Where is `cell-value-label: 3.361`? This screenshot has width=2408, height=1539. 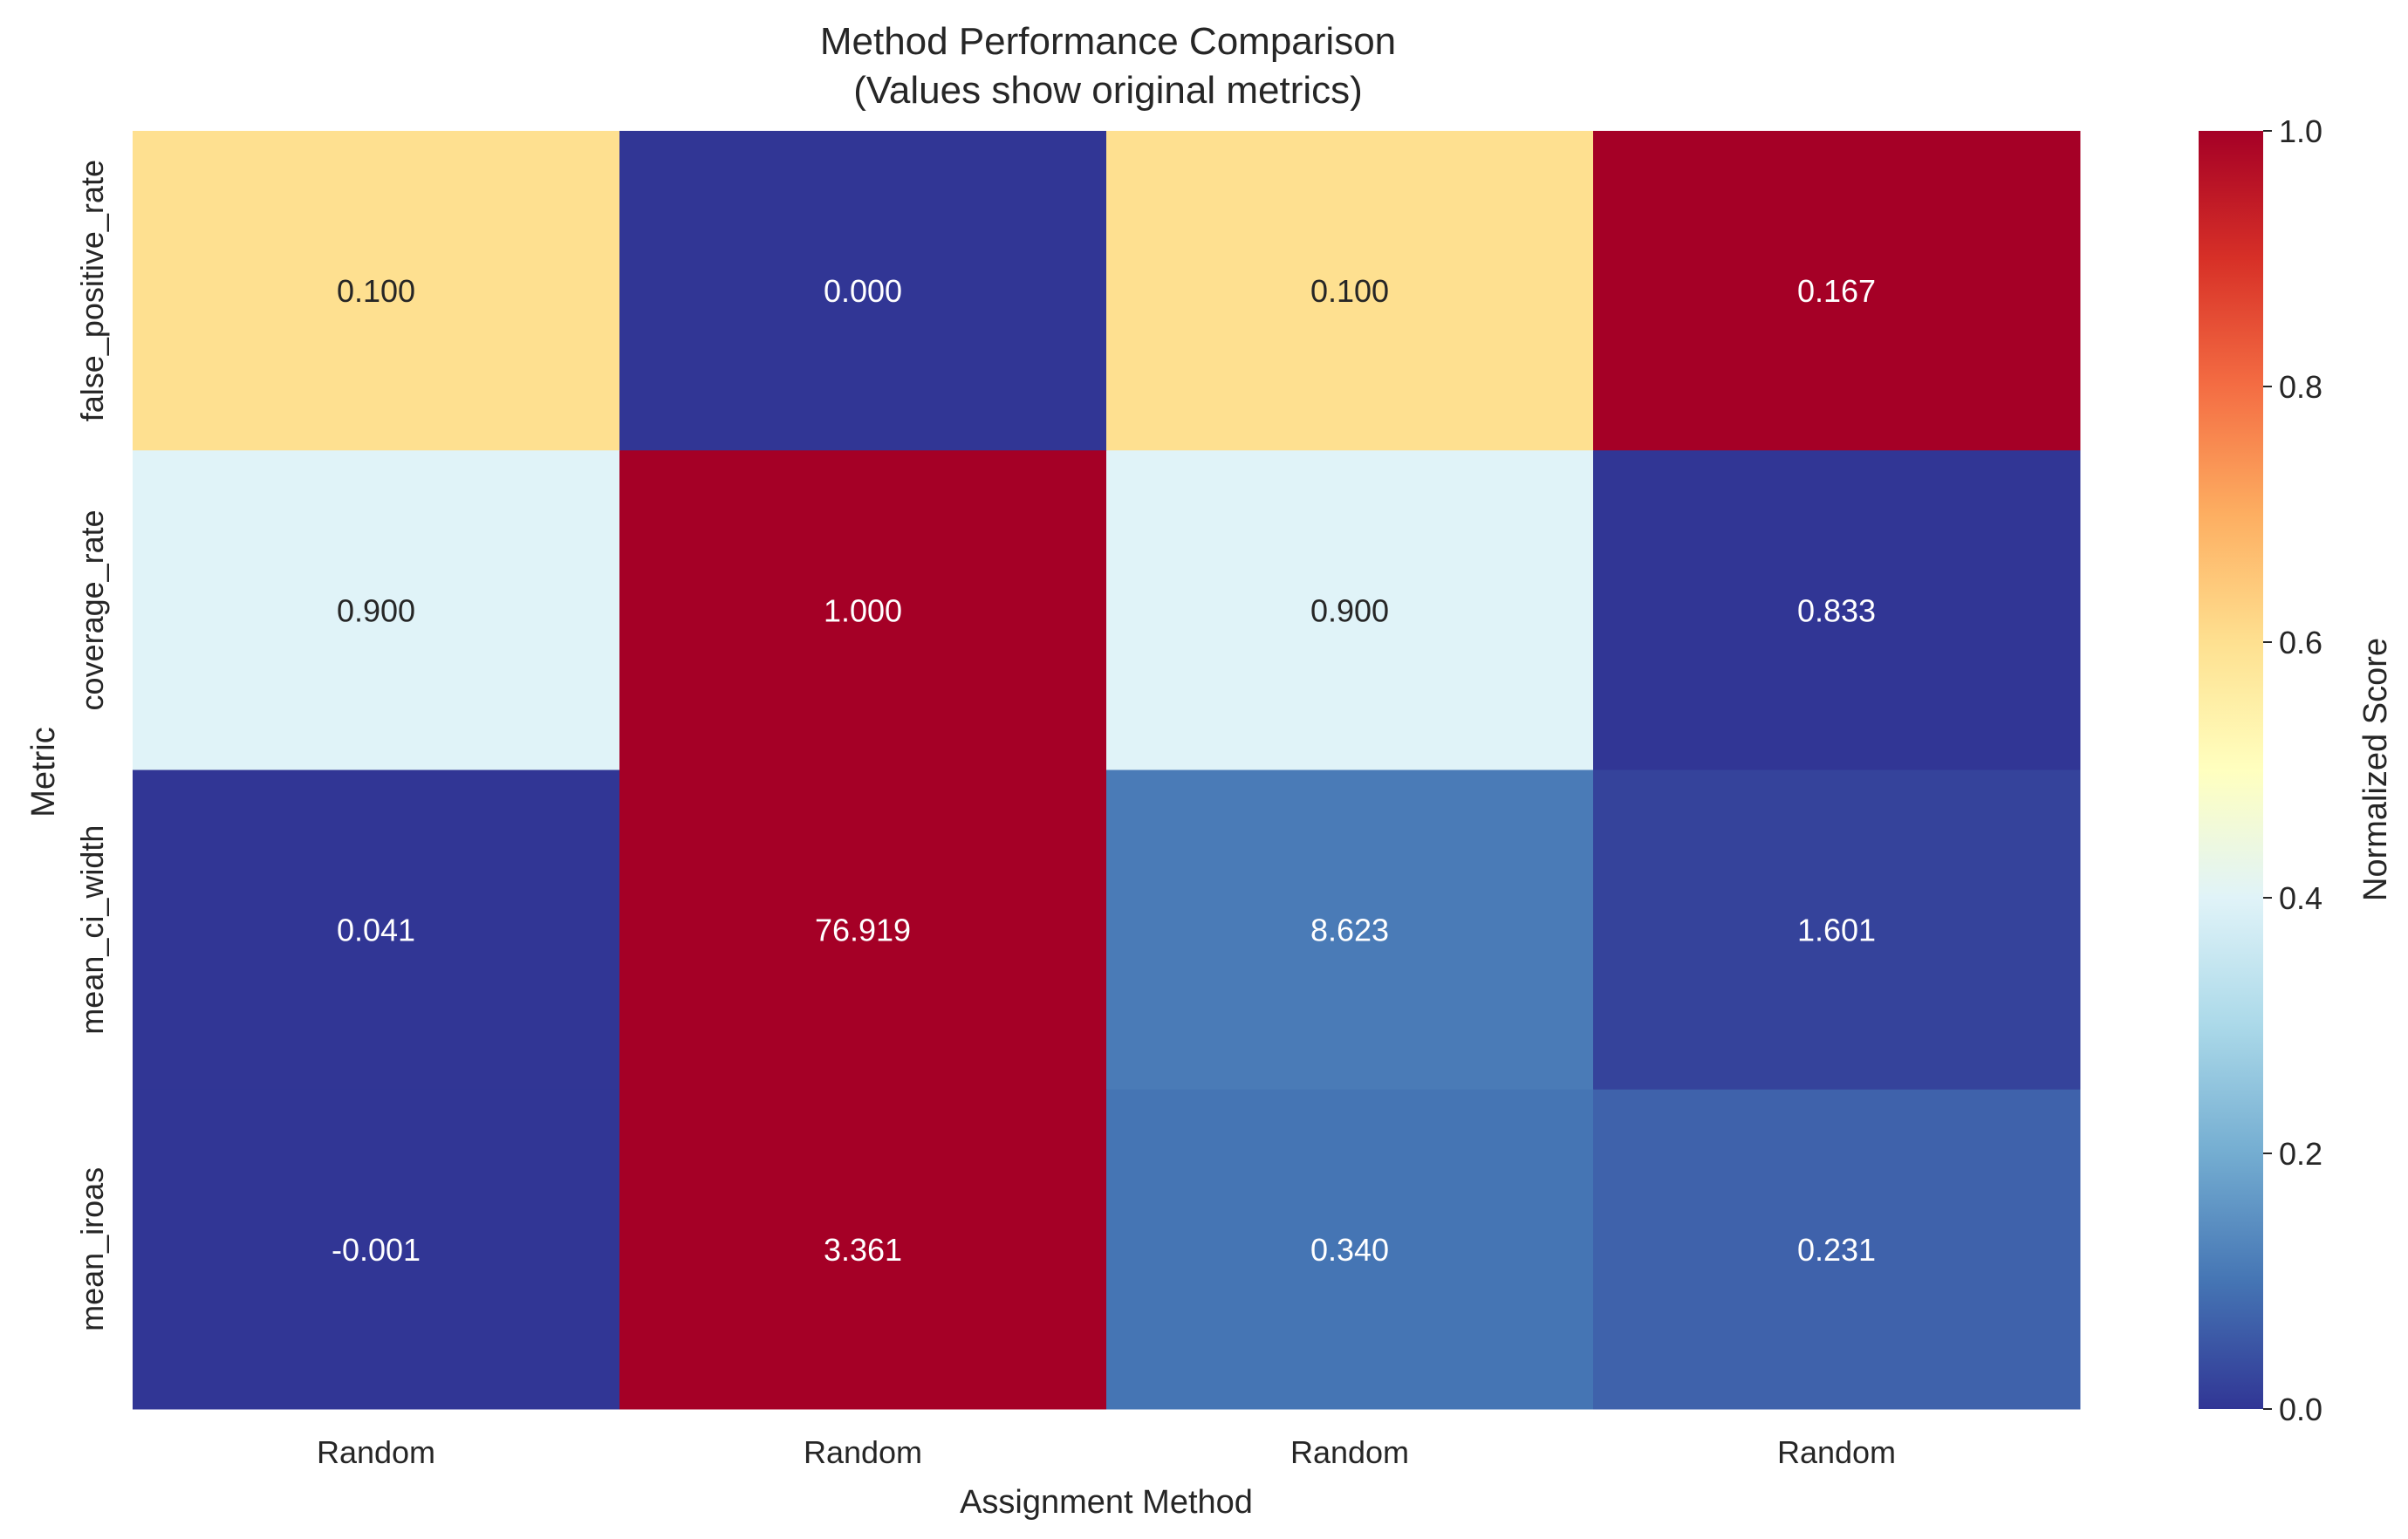
cell-value-label: 3.361 is located at coordinates (863, 1250).